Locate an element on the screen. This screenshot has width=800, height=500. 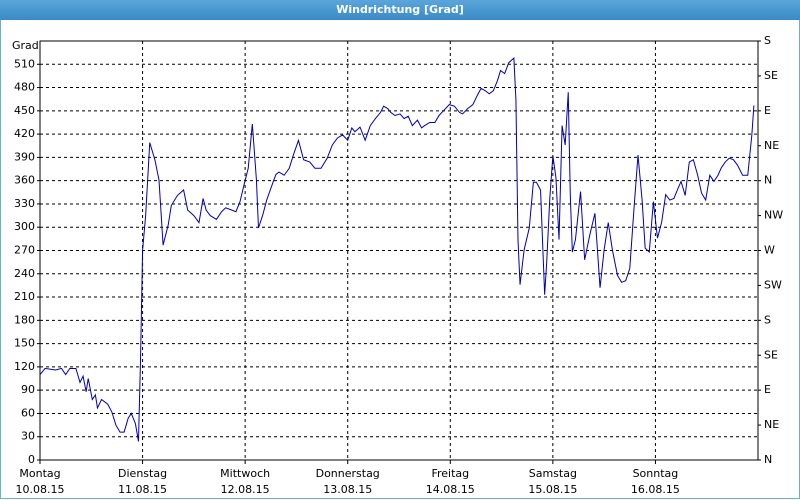
y-tick-label: 270 is located at coordinates (24, 250).